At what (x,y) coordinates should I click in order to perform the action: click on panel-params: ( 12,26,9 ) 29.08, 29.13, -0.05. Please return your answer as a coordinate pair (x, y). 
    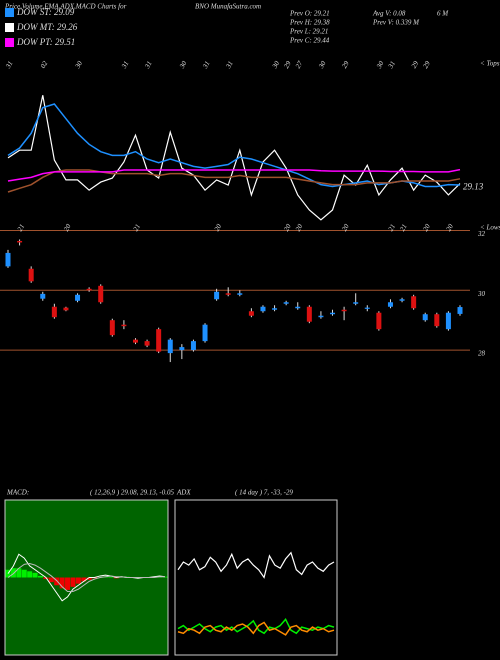
    Looking at the image, I should click on (132, 493).